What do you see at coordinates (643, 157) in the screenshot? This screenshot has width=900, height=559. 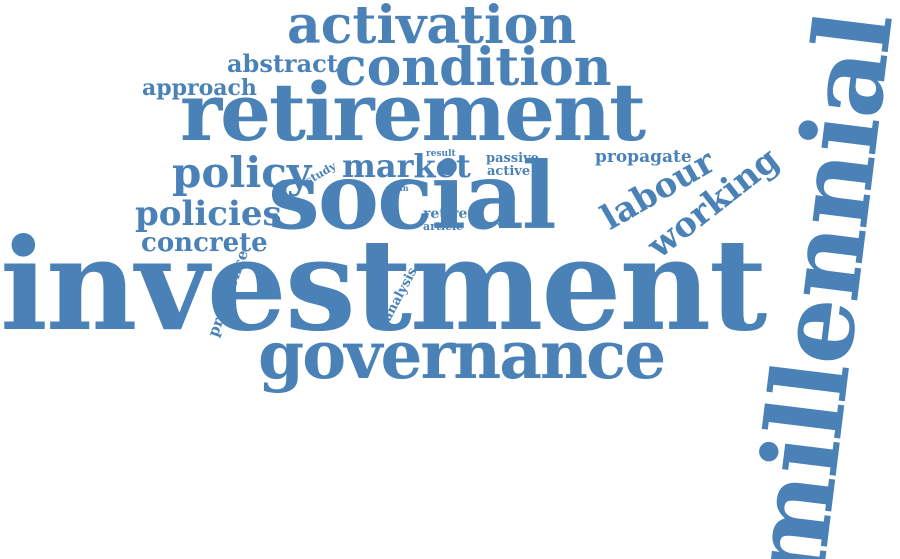 I see `word-propagate: propagate` at bounding box center [643, 157].